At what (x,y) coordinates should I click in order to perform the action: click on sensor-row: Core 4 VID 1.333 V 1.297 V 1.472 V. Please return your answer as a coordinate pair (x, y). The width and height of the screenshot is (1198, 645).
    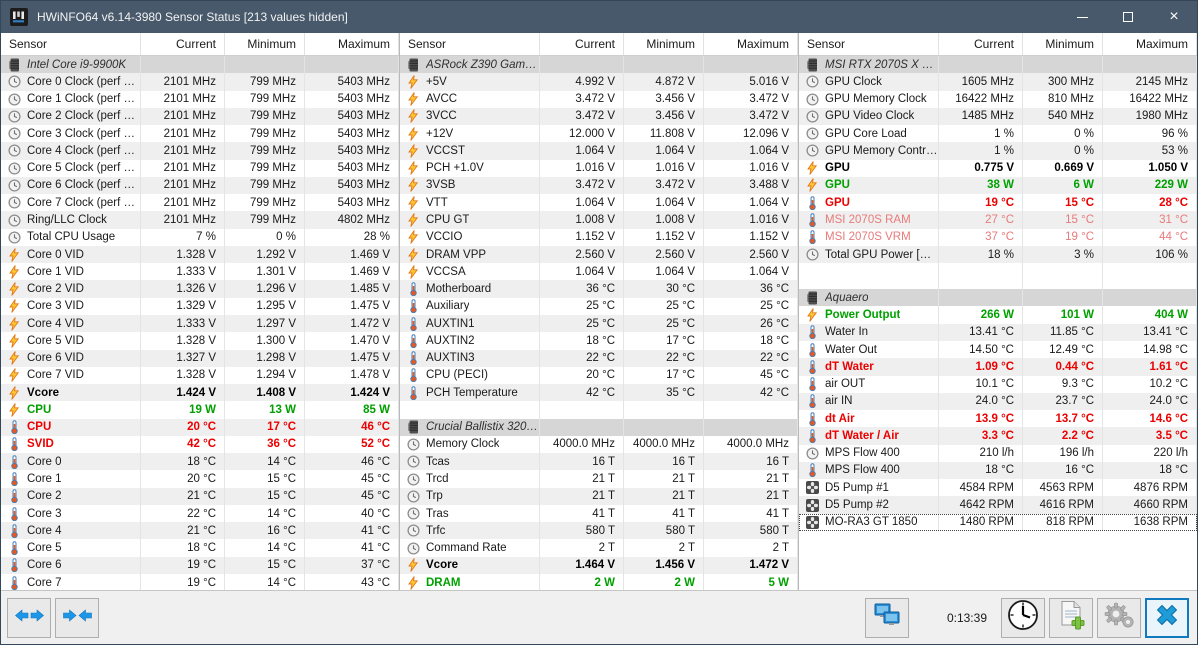
    Looking at the image, I should click on (200, 323).